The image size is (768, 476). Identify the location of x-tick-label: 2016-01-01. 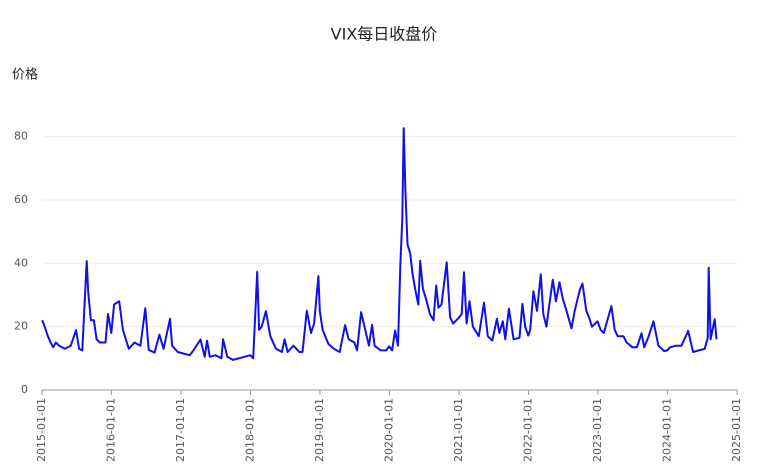
(110, 430).